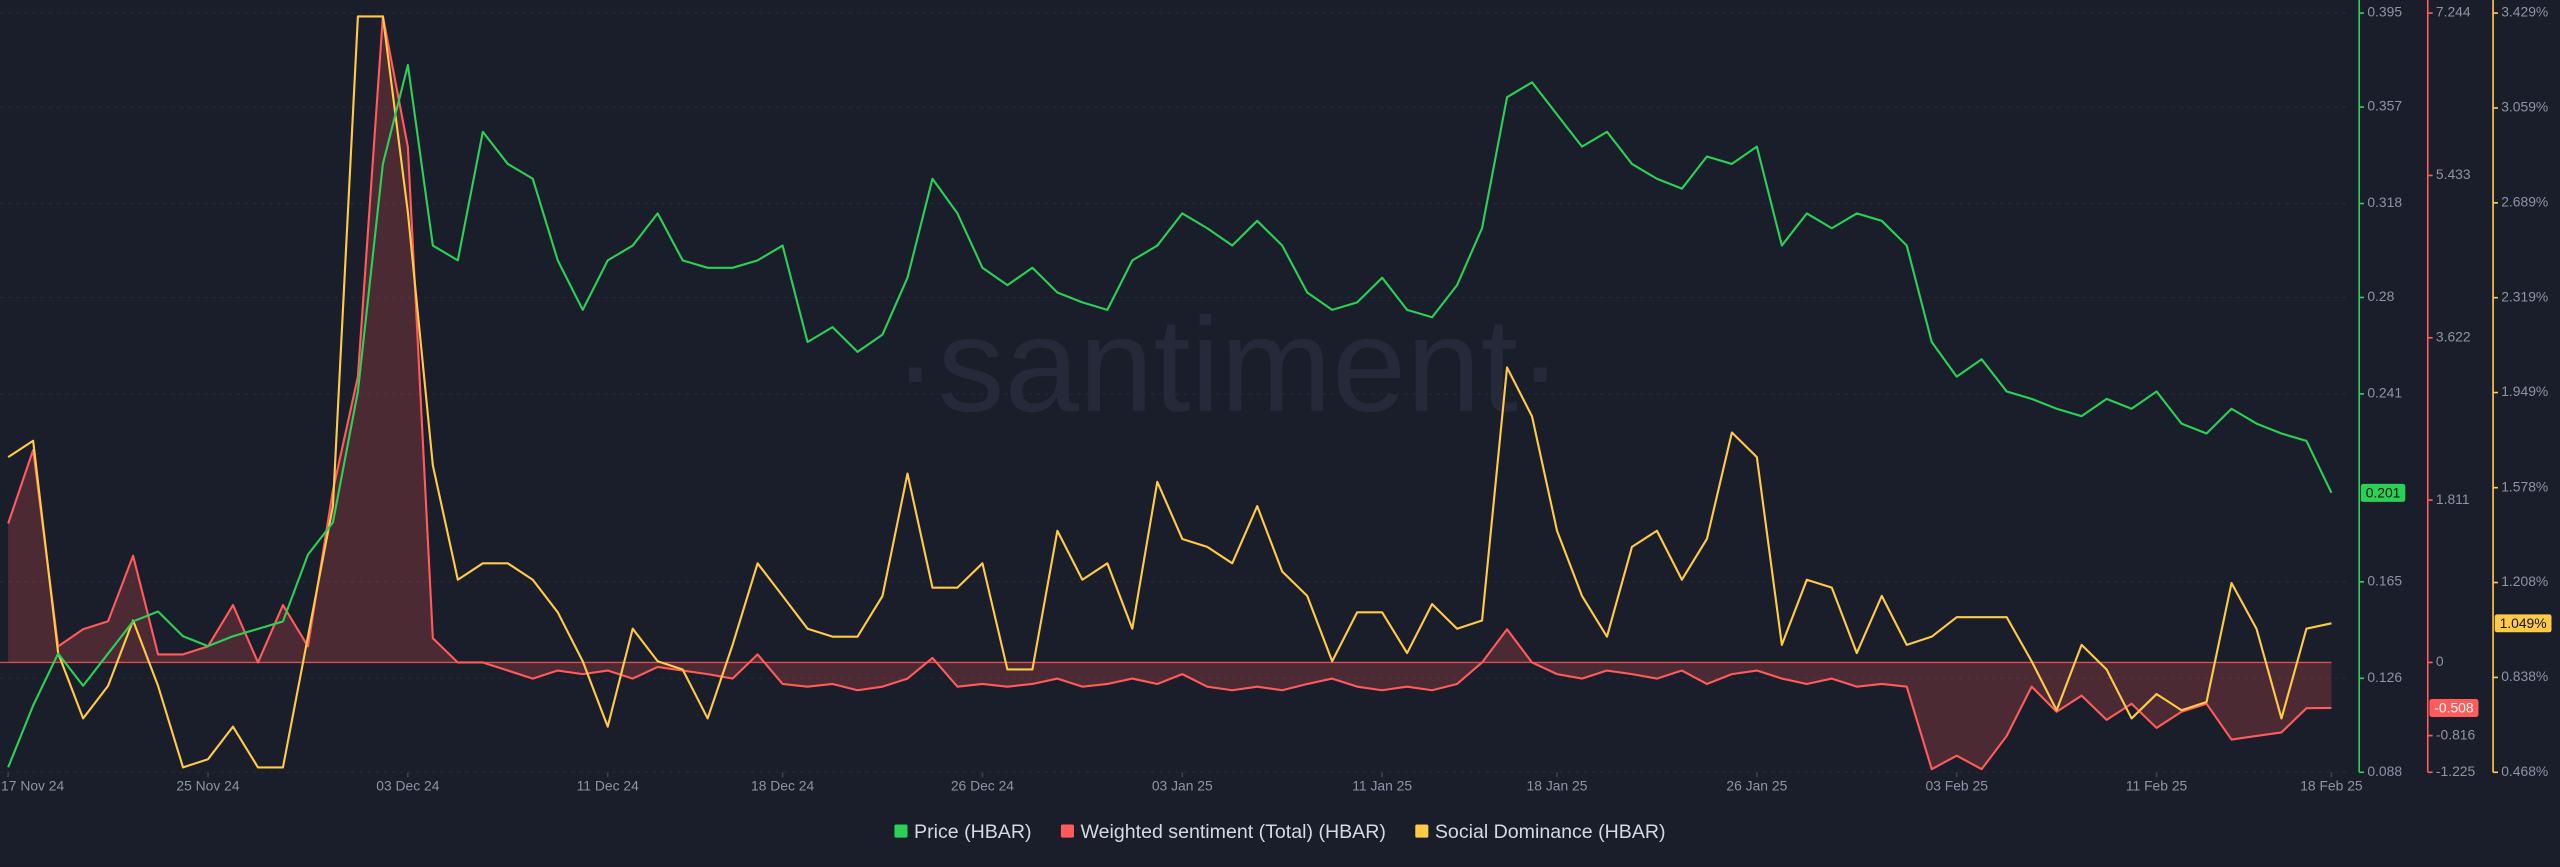  I want to click on y-tick-label: -1.225, so click(2456, 771).